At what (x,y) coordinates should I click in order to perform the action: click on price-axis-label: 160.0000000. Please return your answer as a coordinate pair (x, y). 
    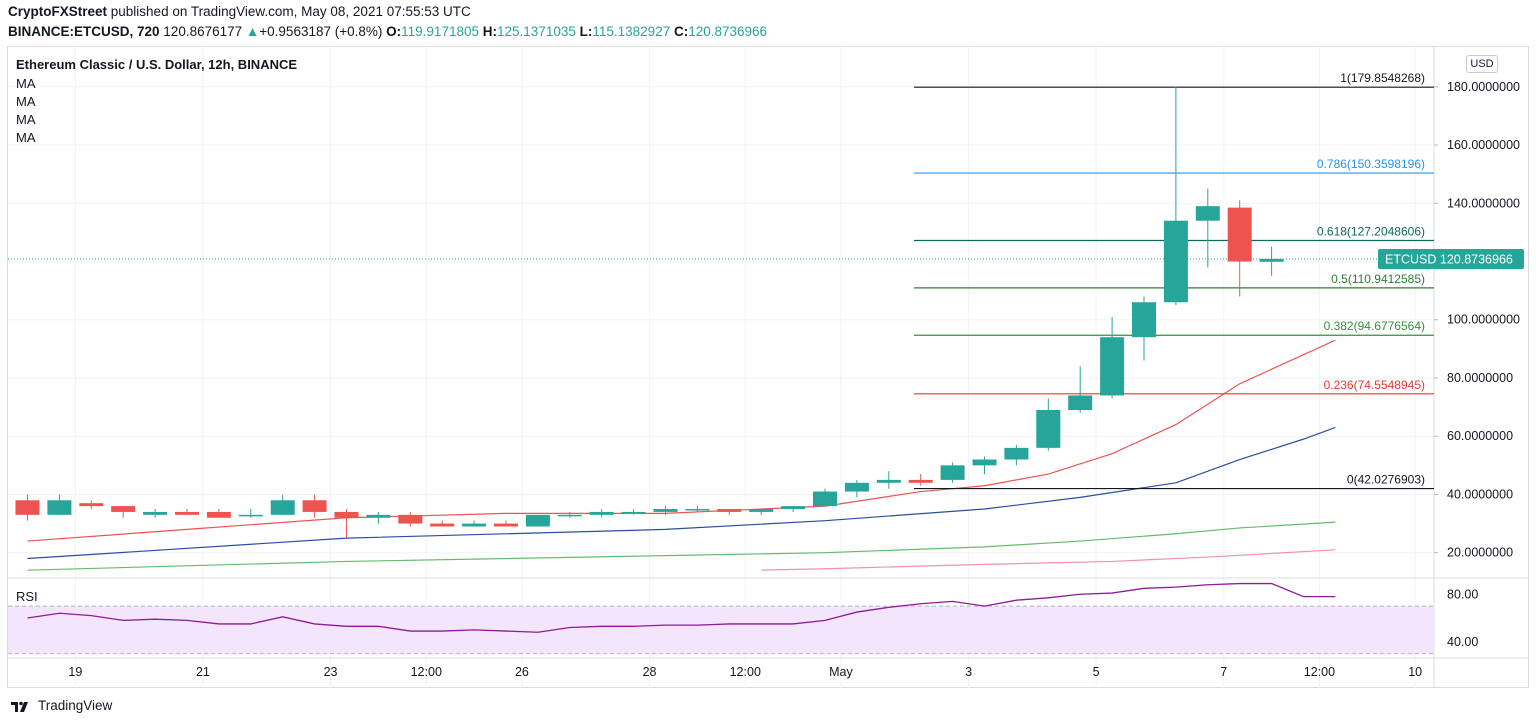
    Looking at the image, I should click on (1483, 145).